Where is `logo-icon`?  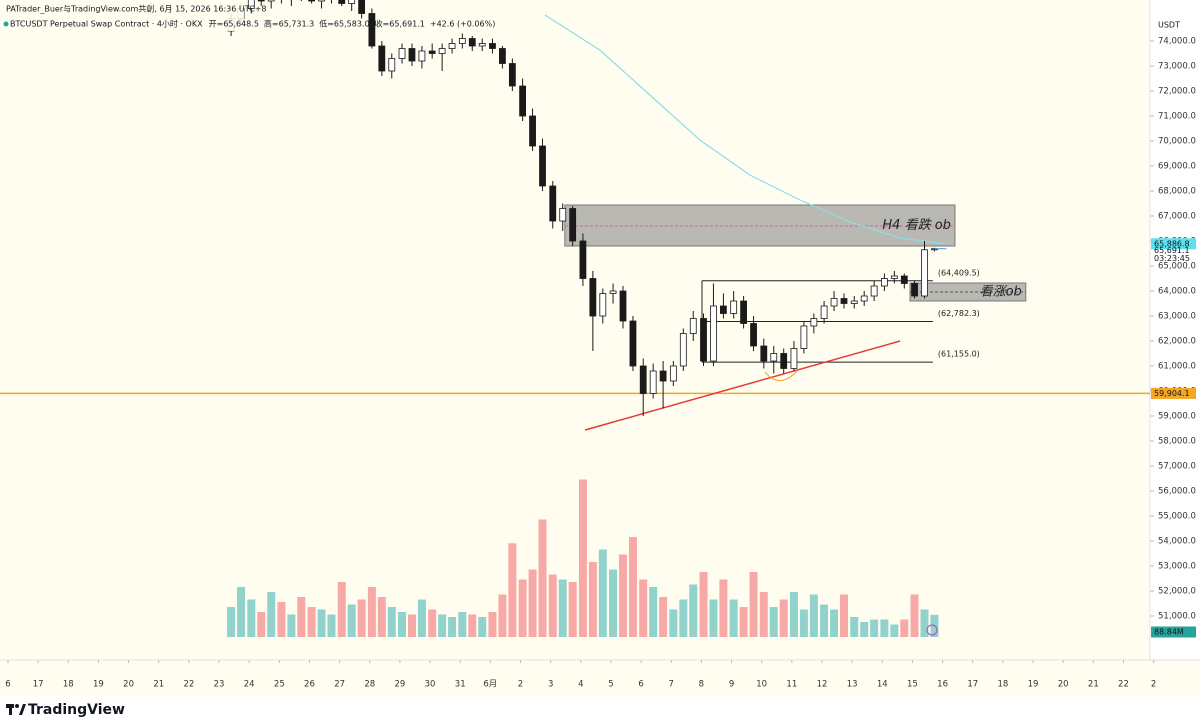
logo-icon is located at coordinates (16, 709).